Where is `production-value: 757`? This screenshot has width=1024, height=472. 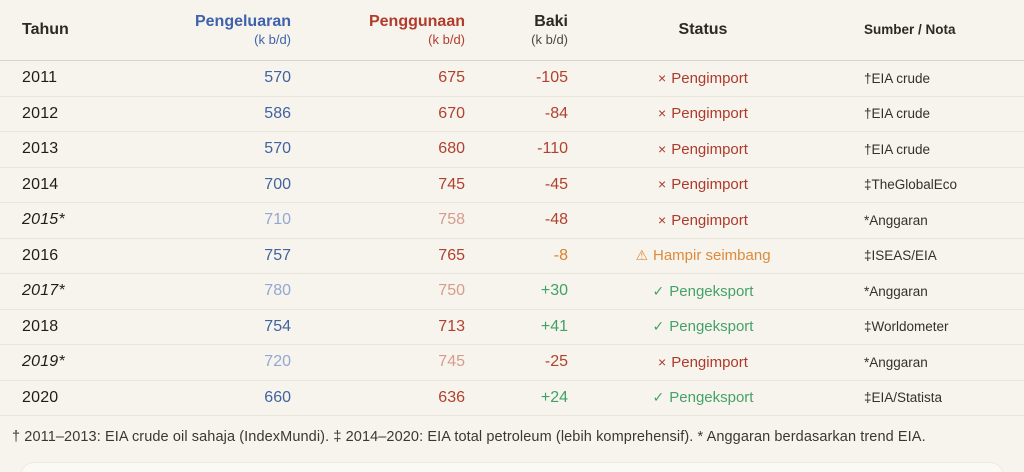
production-value: 757 is located at coordinates (277, 255).